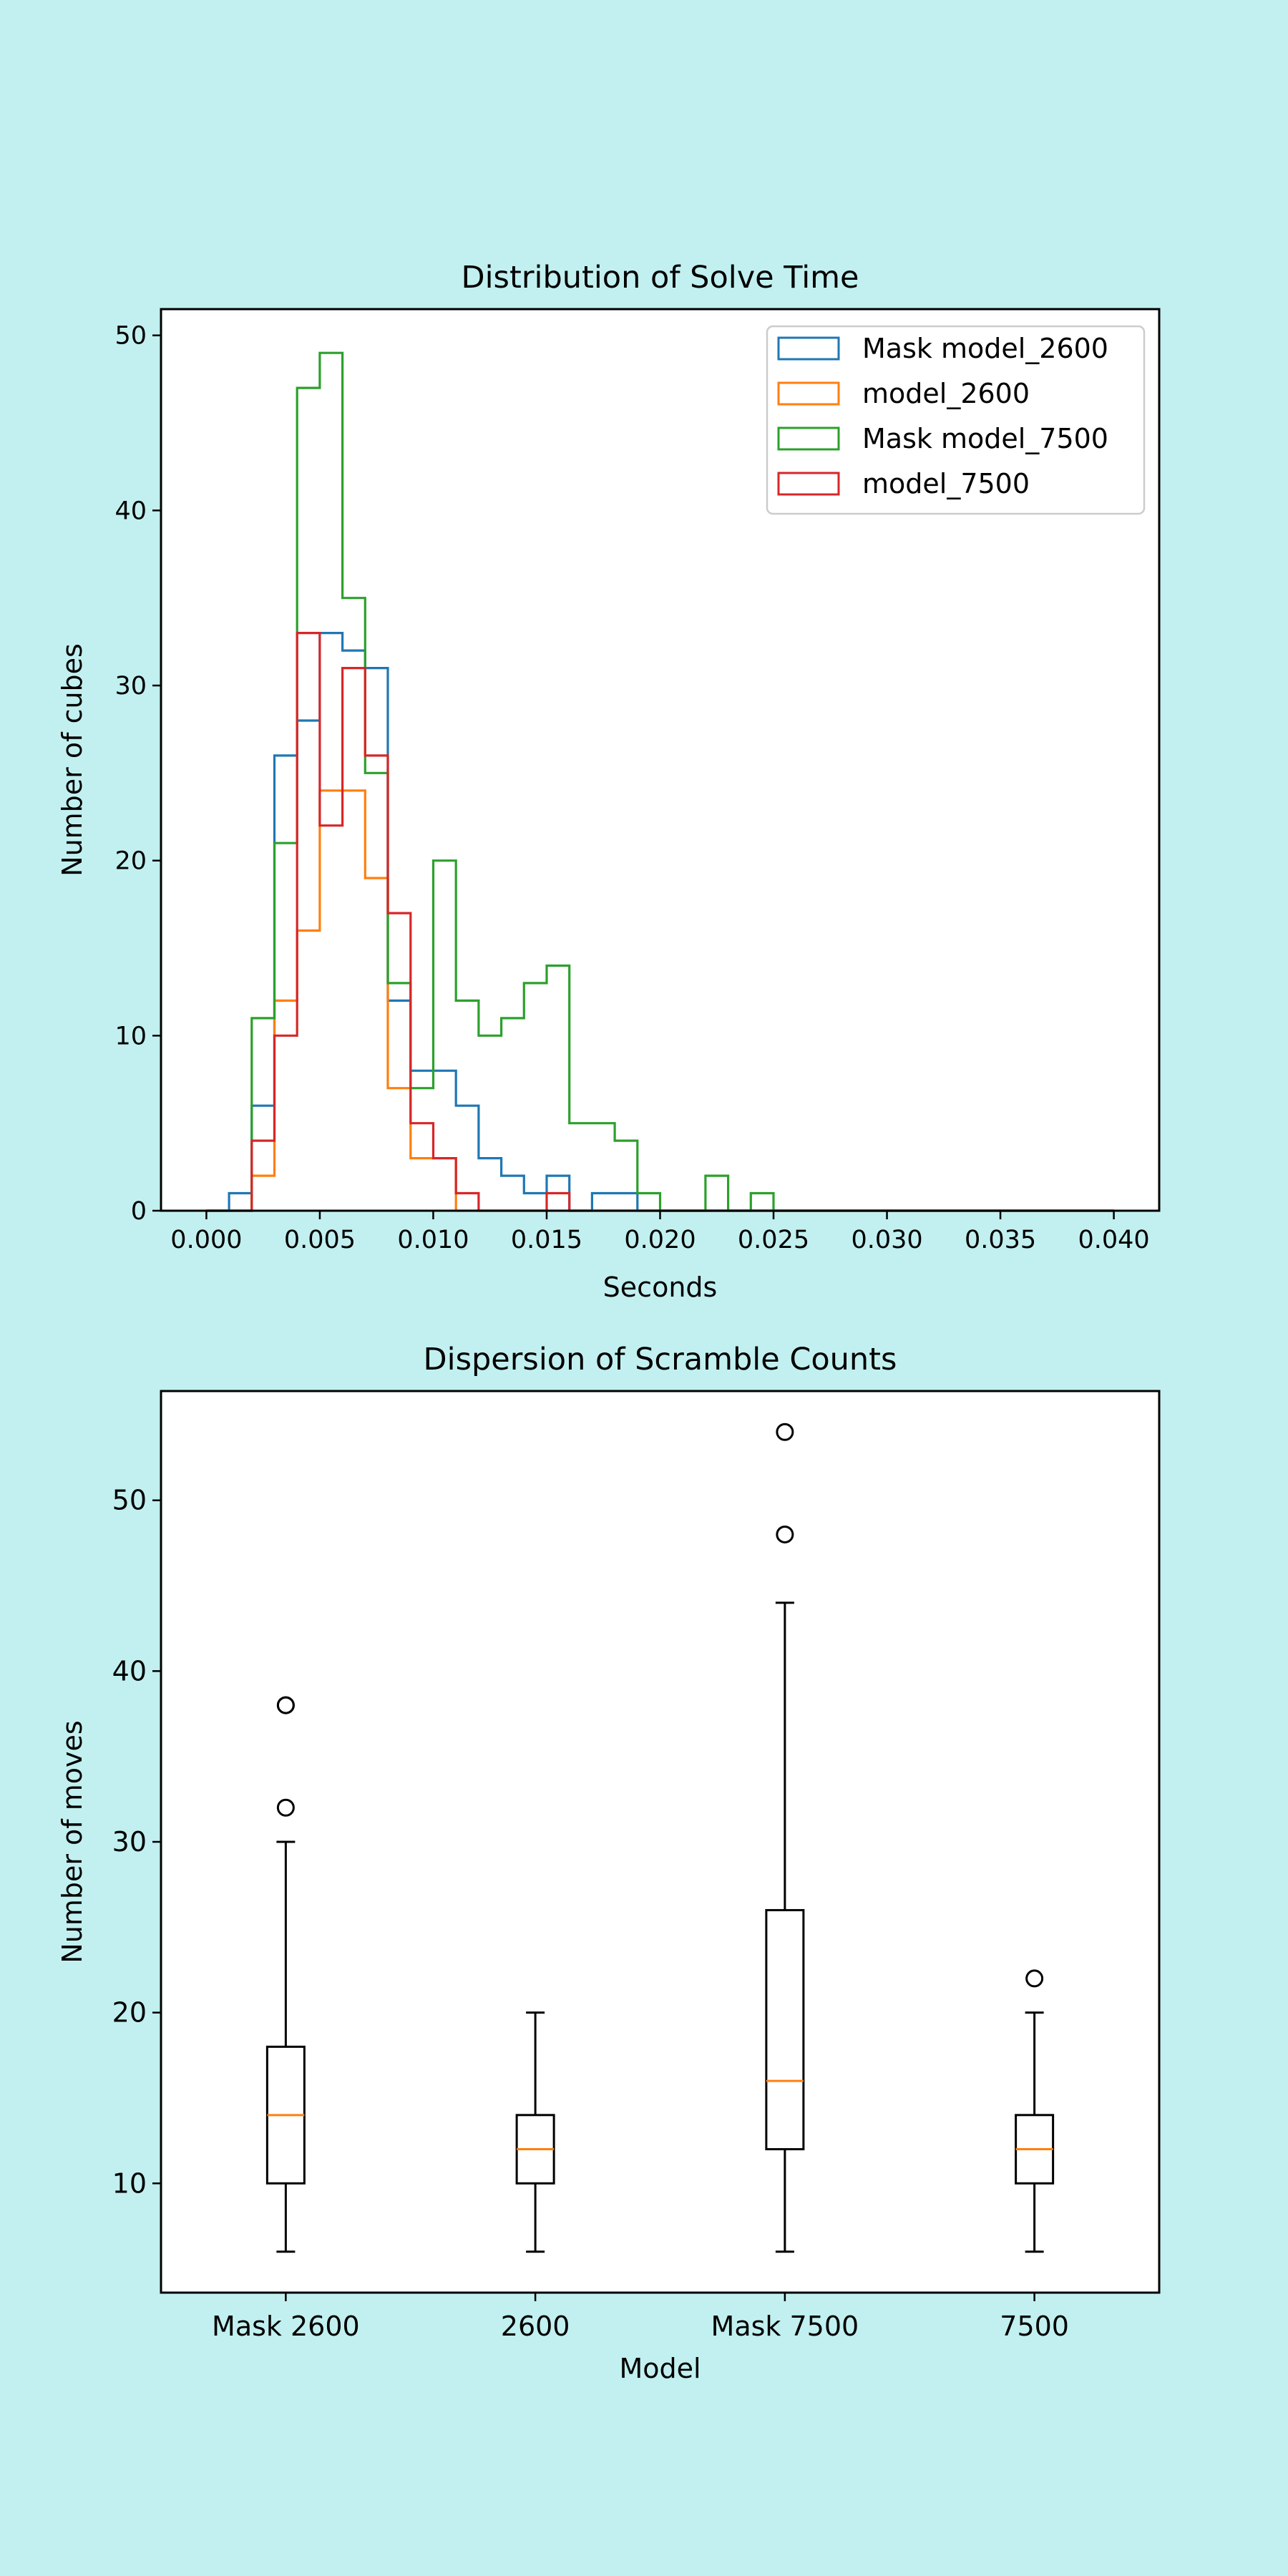 The height and width of the screenshot is (2576, 1288). Describe the element at coordinates (320, 1240) in the screenshot. I see `histogram-x-tick-label: 0.005` at that location.